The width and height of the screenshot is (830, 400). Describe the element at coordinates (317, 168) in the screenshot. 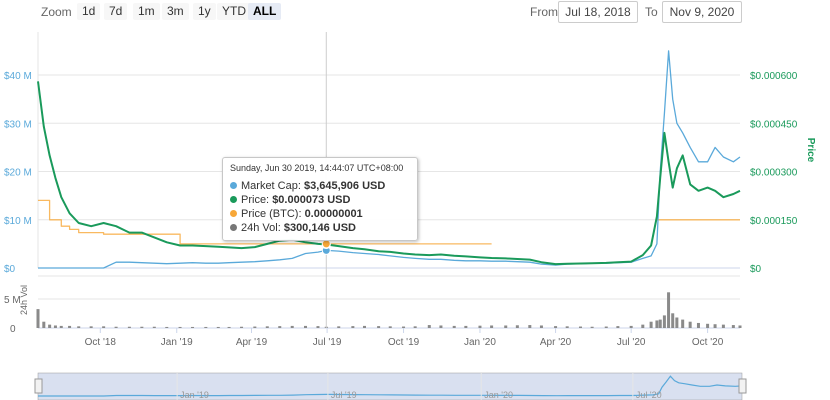

I see `tooltip-header: Sunday, Jun 30 2019, 14:44:07 UTC+08:00` at that location.